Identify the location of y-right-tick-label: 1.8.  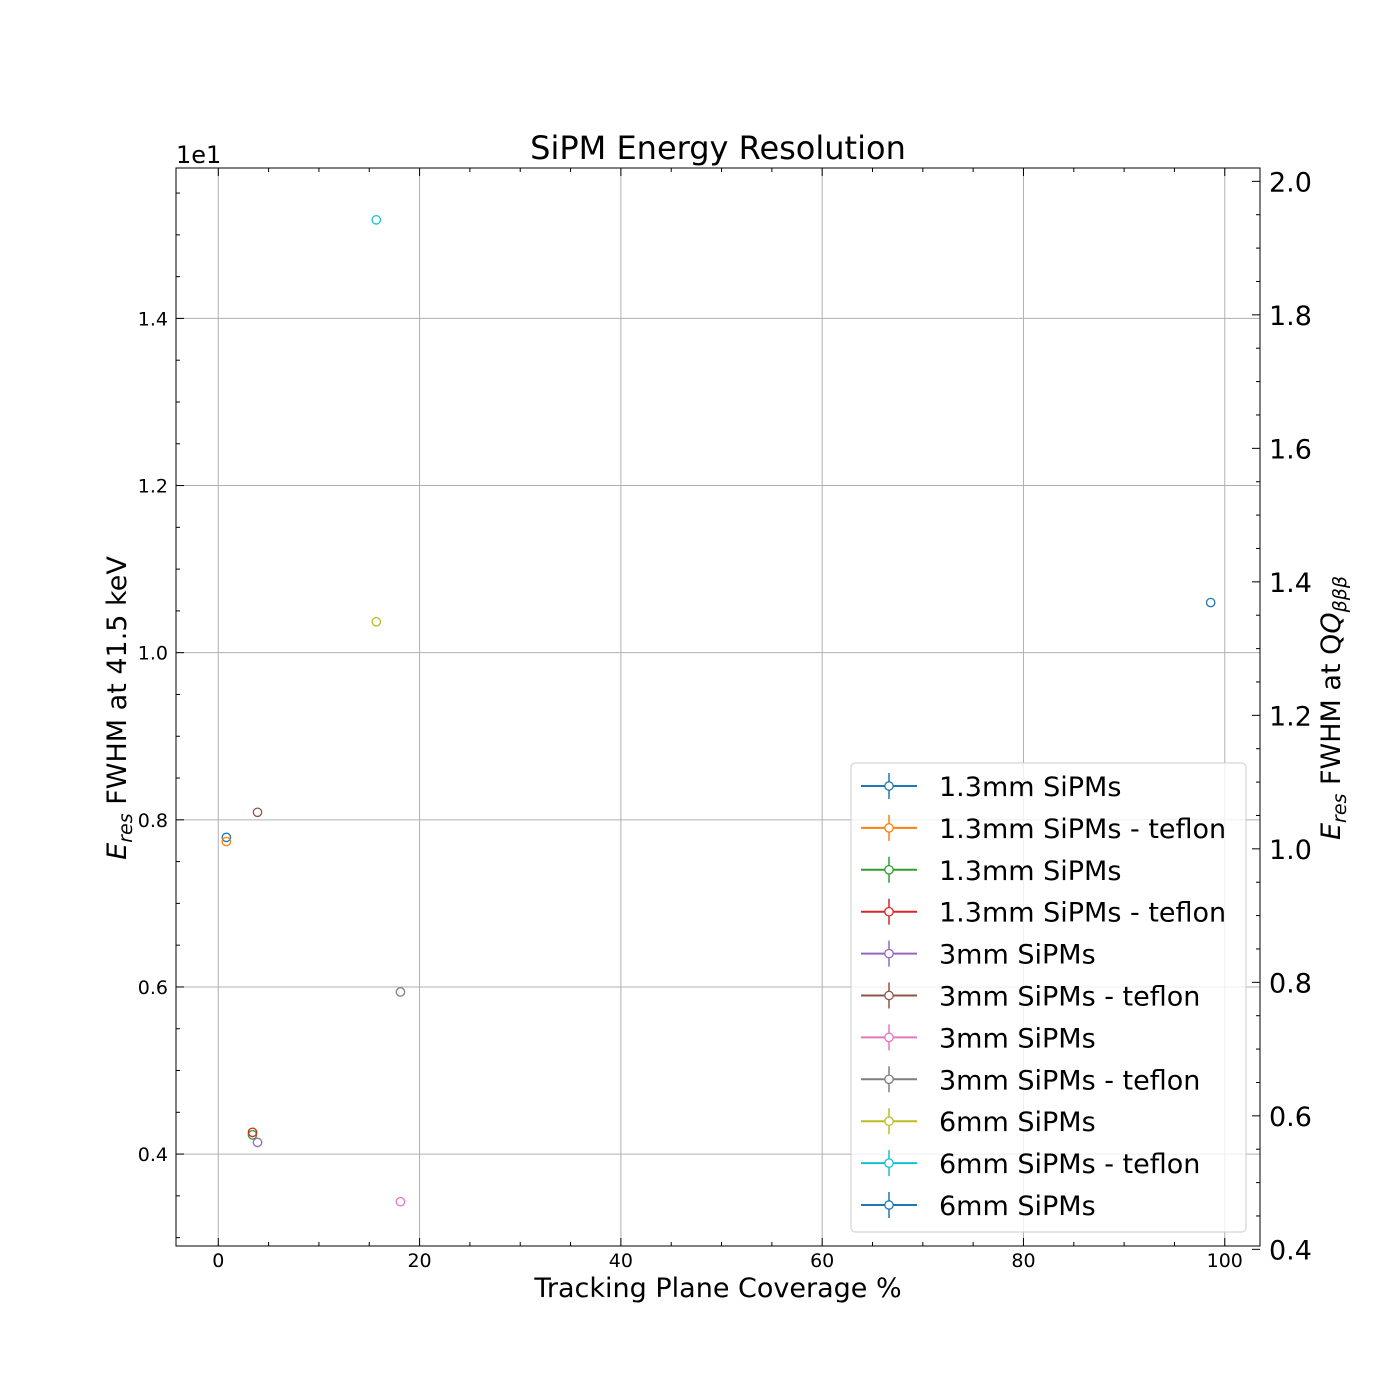
(1290, 316).